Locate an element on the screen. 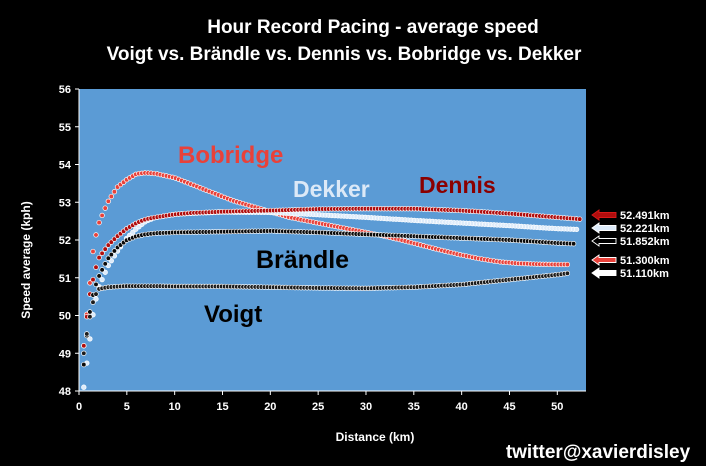 Image resolution: width=706 pixels, height=466 pixels. y-tick-label: 51 is located at coordinates (65, 279).